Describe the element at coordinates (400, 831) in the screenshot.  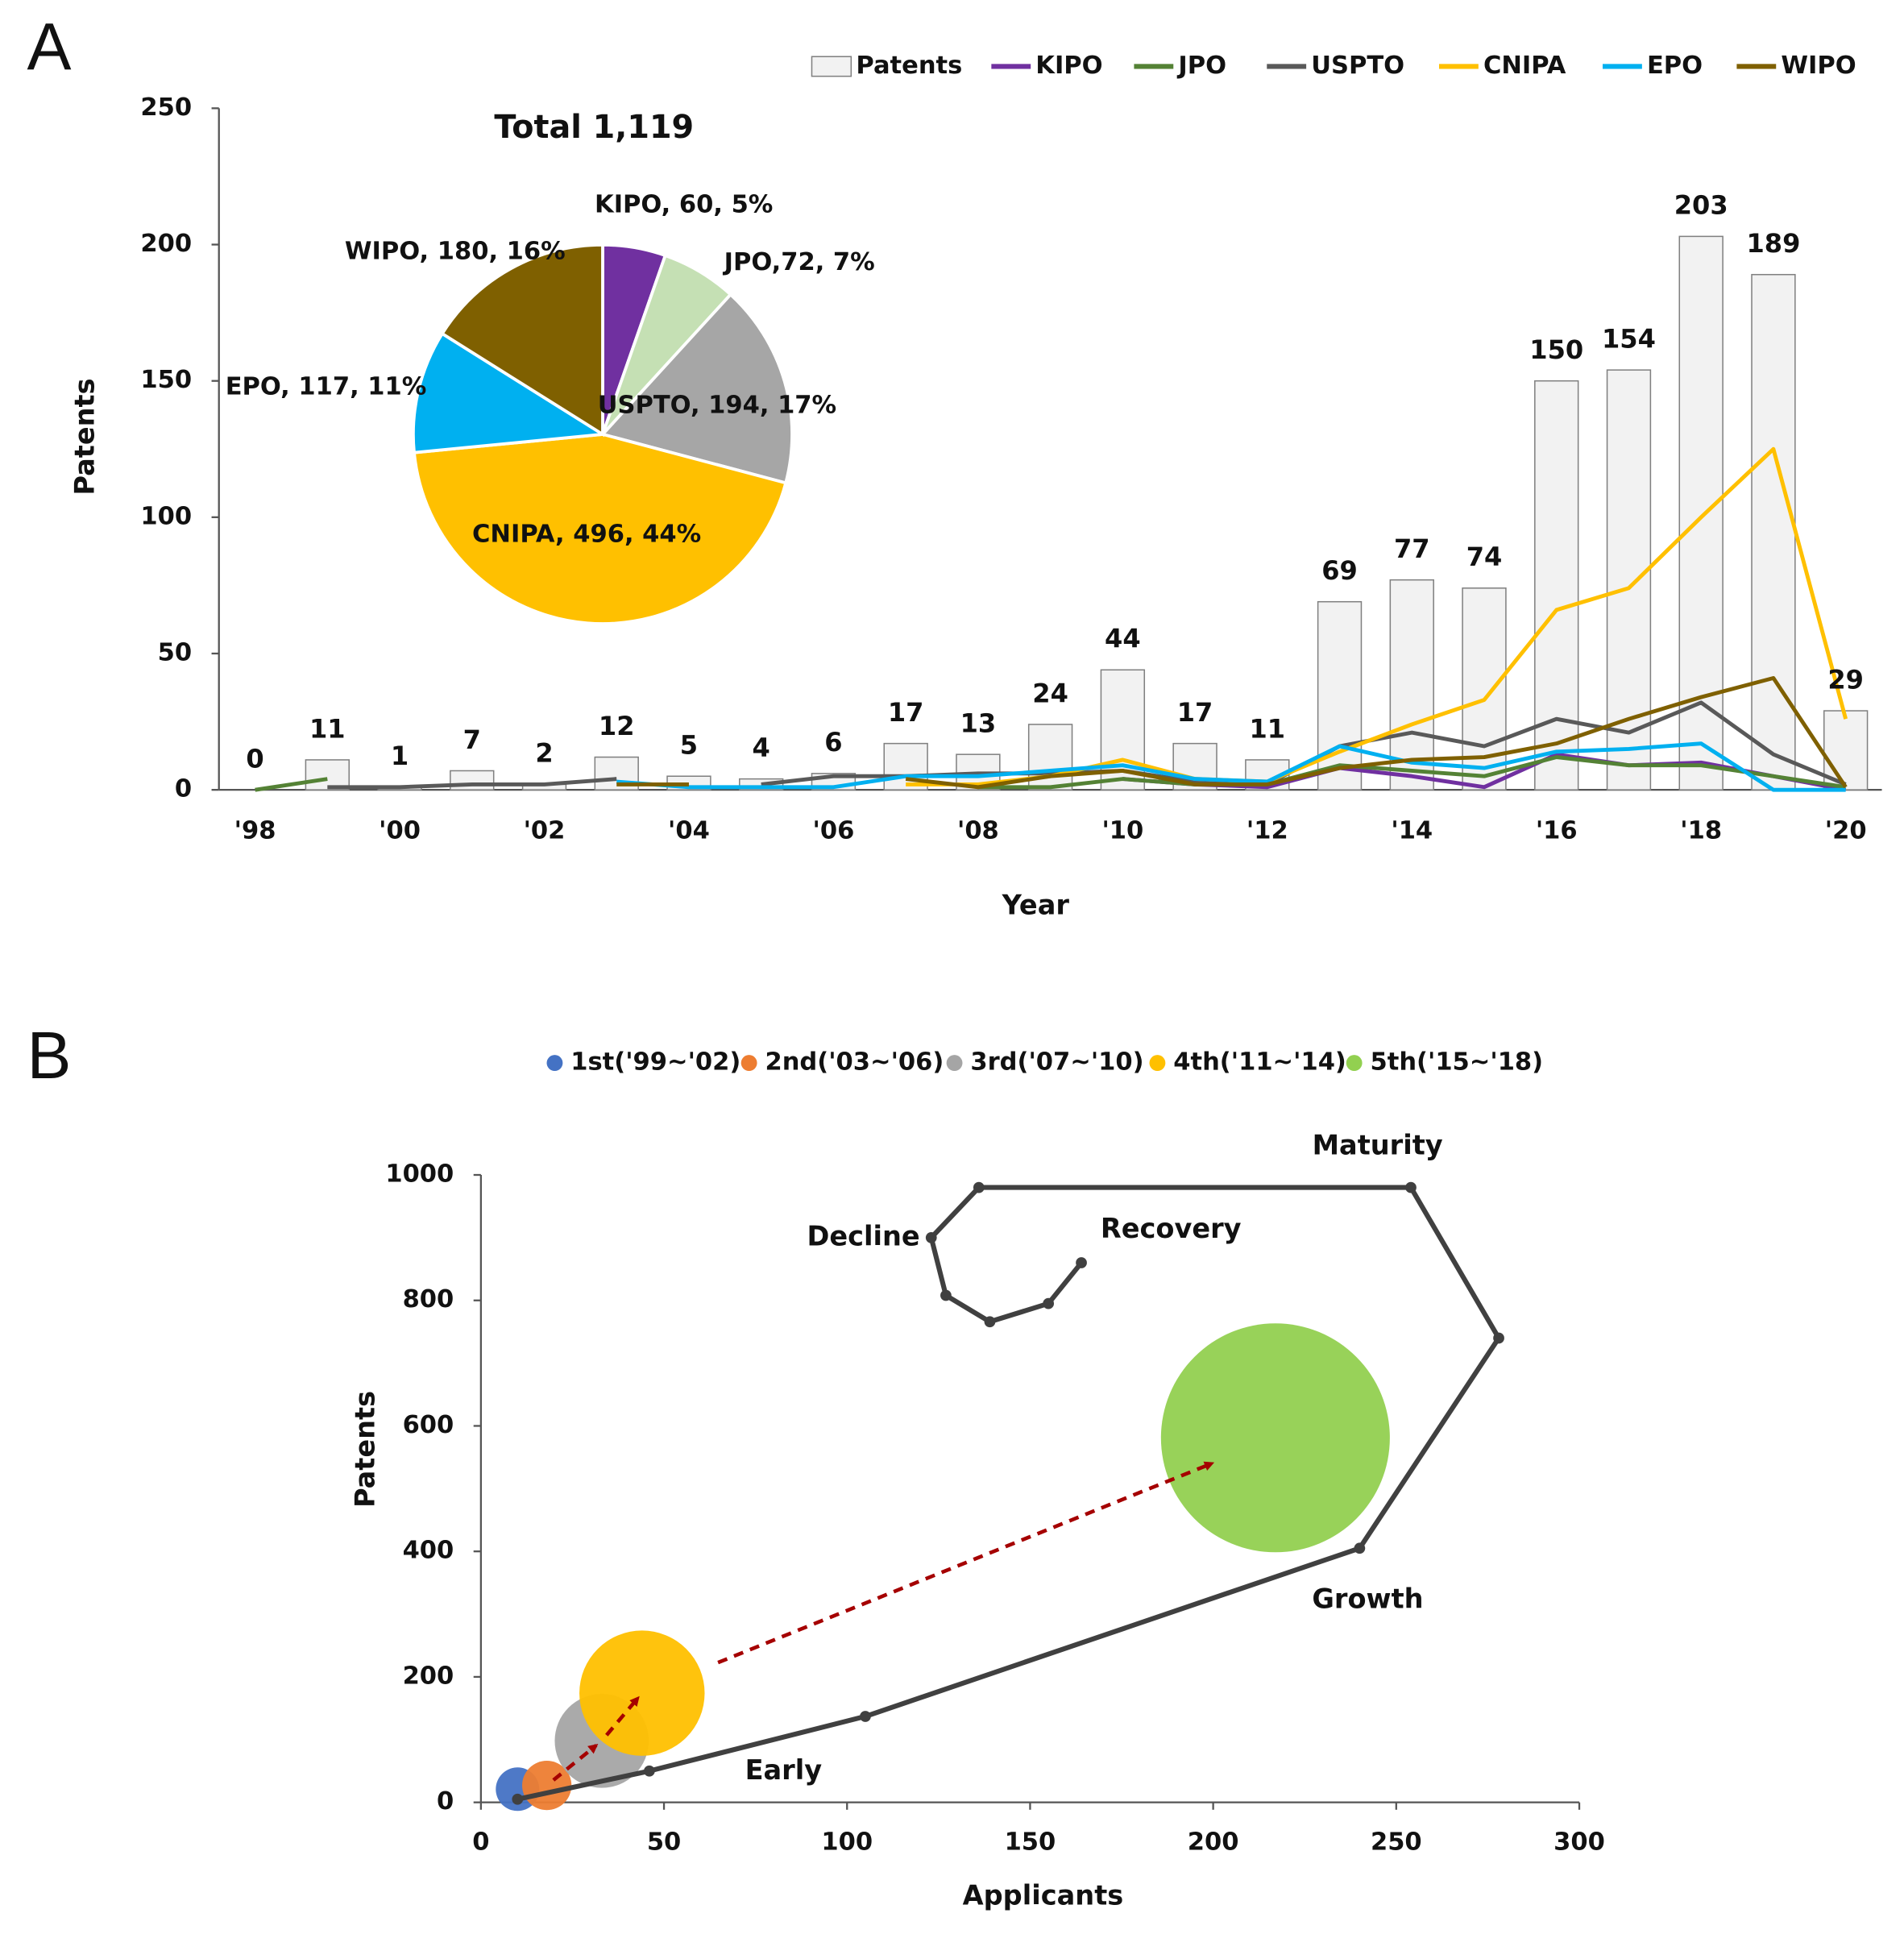
I see `x-tick-label: '00` at that location.